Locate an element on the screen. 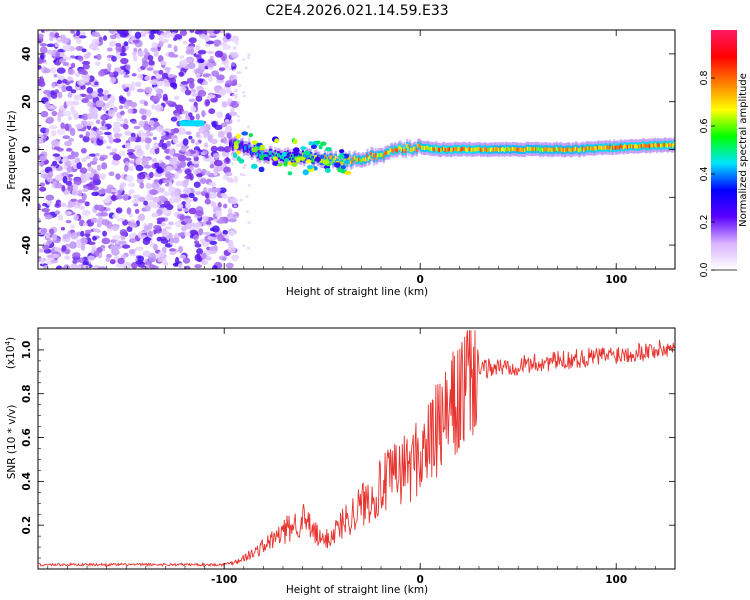 The image size is (750, 600). x-tick-label: 0 is located at coordinates (420, 580).